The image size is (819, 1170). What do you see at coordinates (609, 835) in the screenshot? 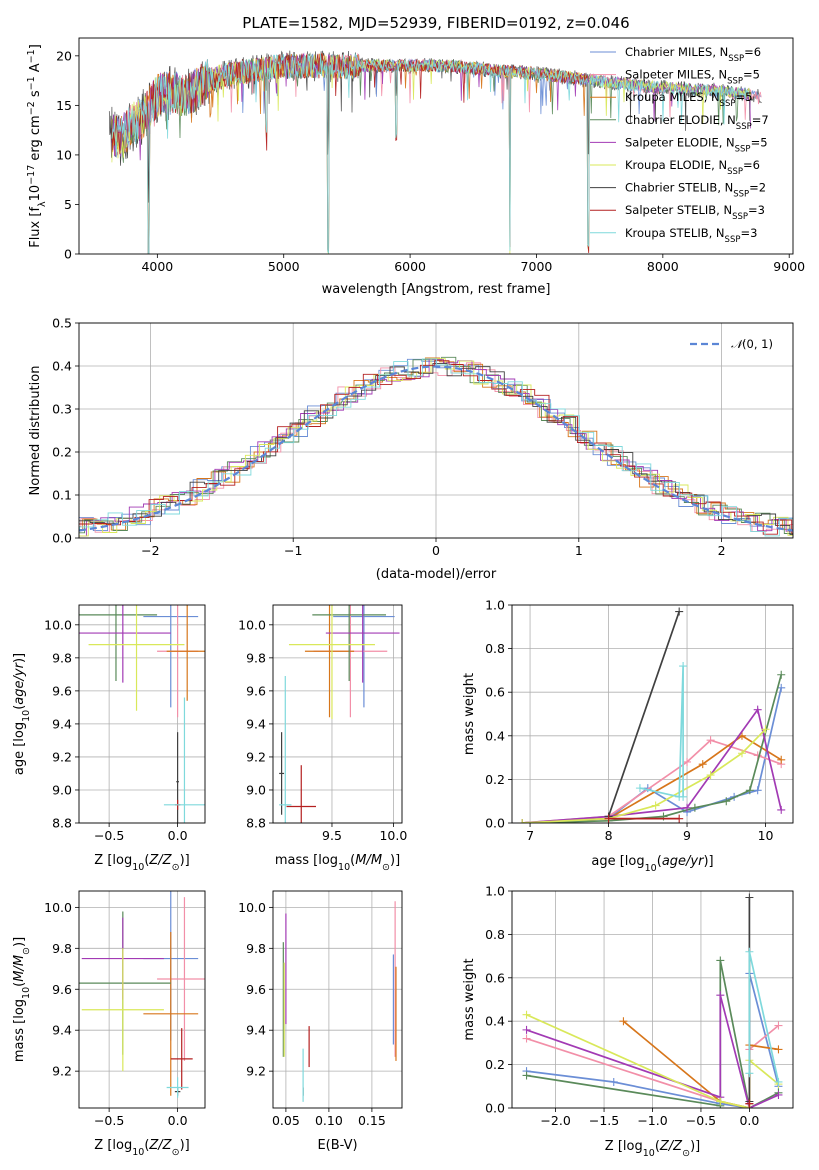
I see `x-tick-label: 8` at bounding box center [609, 835].